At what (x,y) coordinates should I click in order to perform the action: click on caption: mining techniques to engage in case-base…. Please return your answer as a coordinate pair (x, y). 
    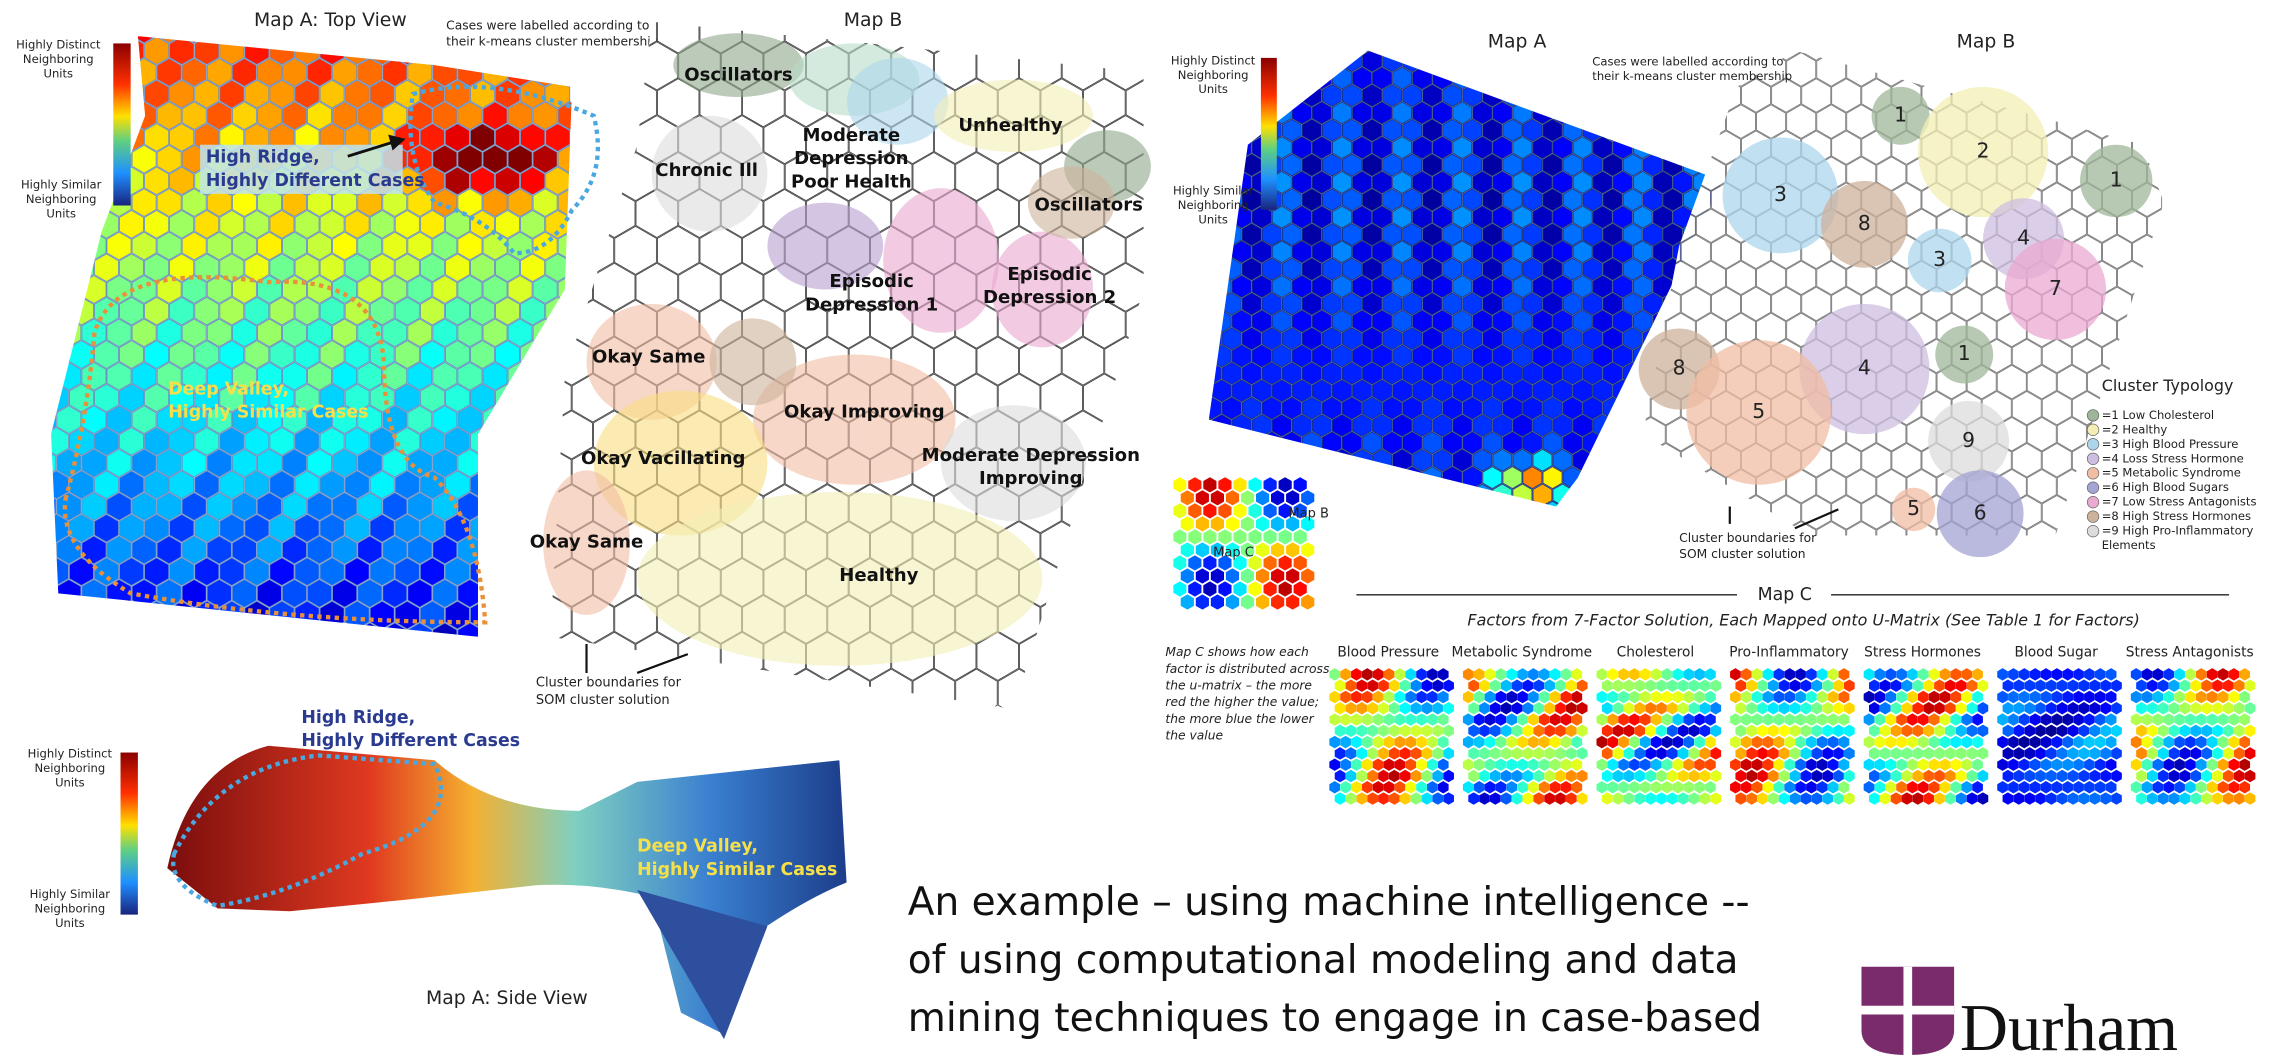
    Looking at the image, I should click on (1335, 1018).